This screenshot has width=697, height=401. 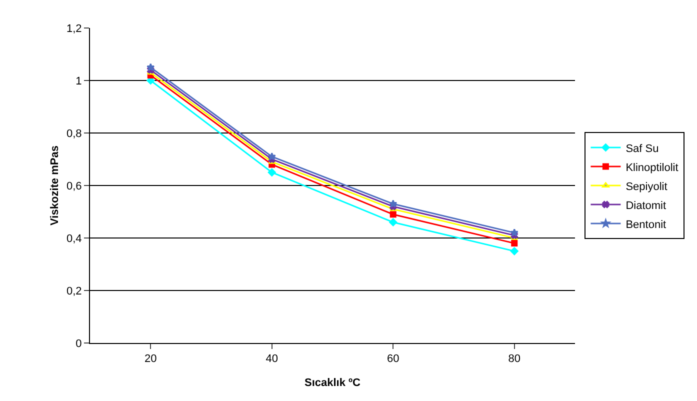 I want to click on y-tick-label: 0,4, so click(x=74, y=238).